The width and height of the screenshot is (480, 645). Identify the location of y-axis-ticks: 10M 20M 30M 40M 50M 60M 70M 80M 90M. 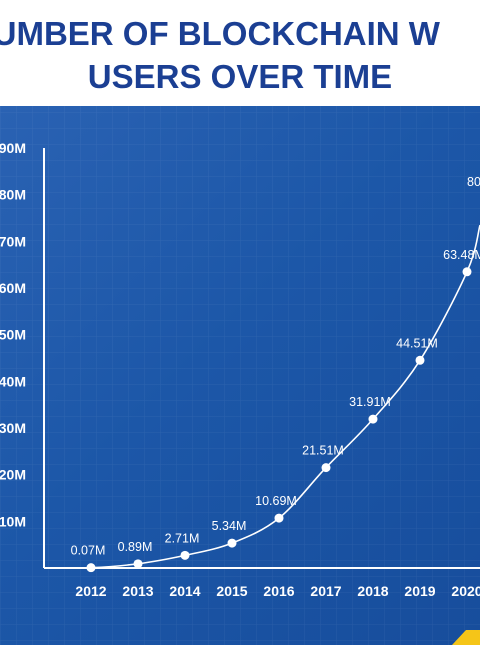
(13, 334).